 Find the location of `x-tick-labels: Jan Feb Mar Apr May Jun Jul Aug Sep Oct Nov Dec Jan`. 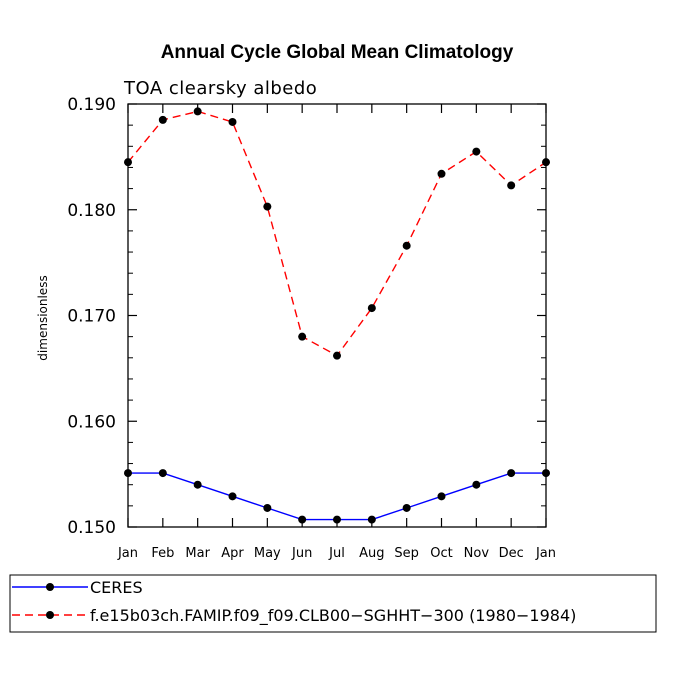

x-tick-labels: Jan Feb Mar Apr May Jun Jul Aug Sep Oct Nov Dec Jan is located at coordinates (336, 553).